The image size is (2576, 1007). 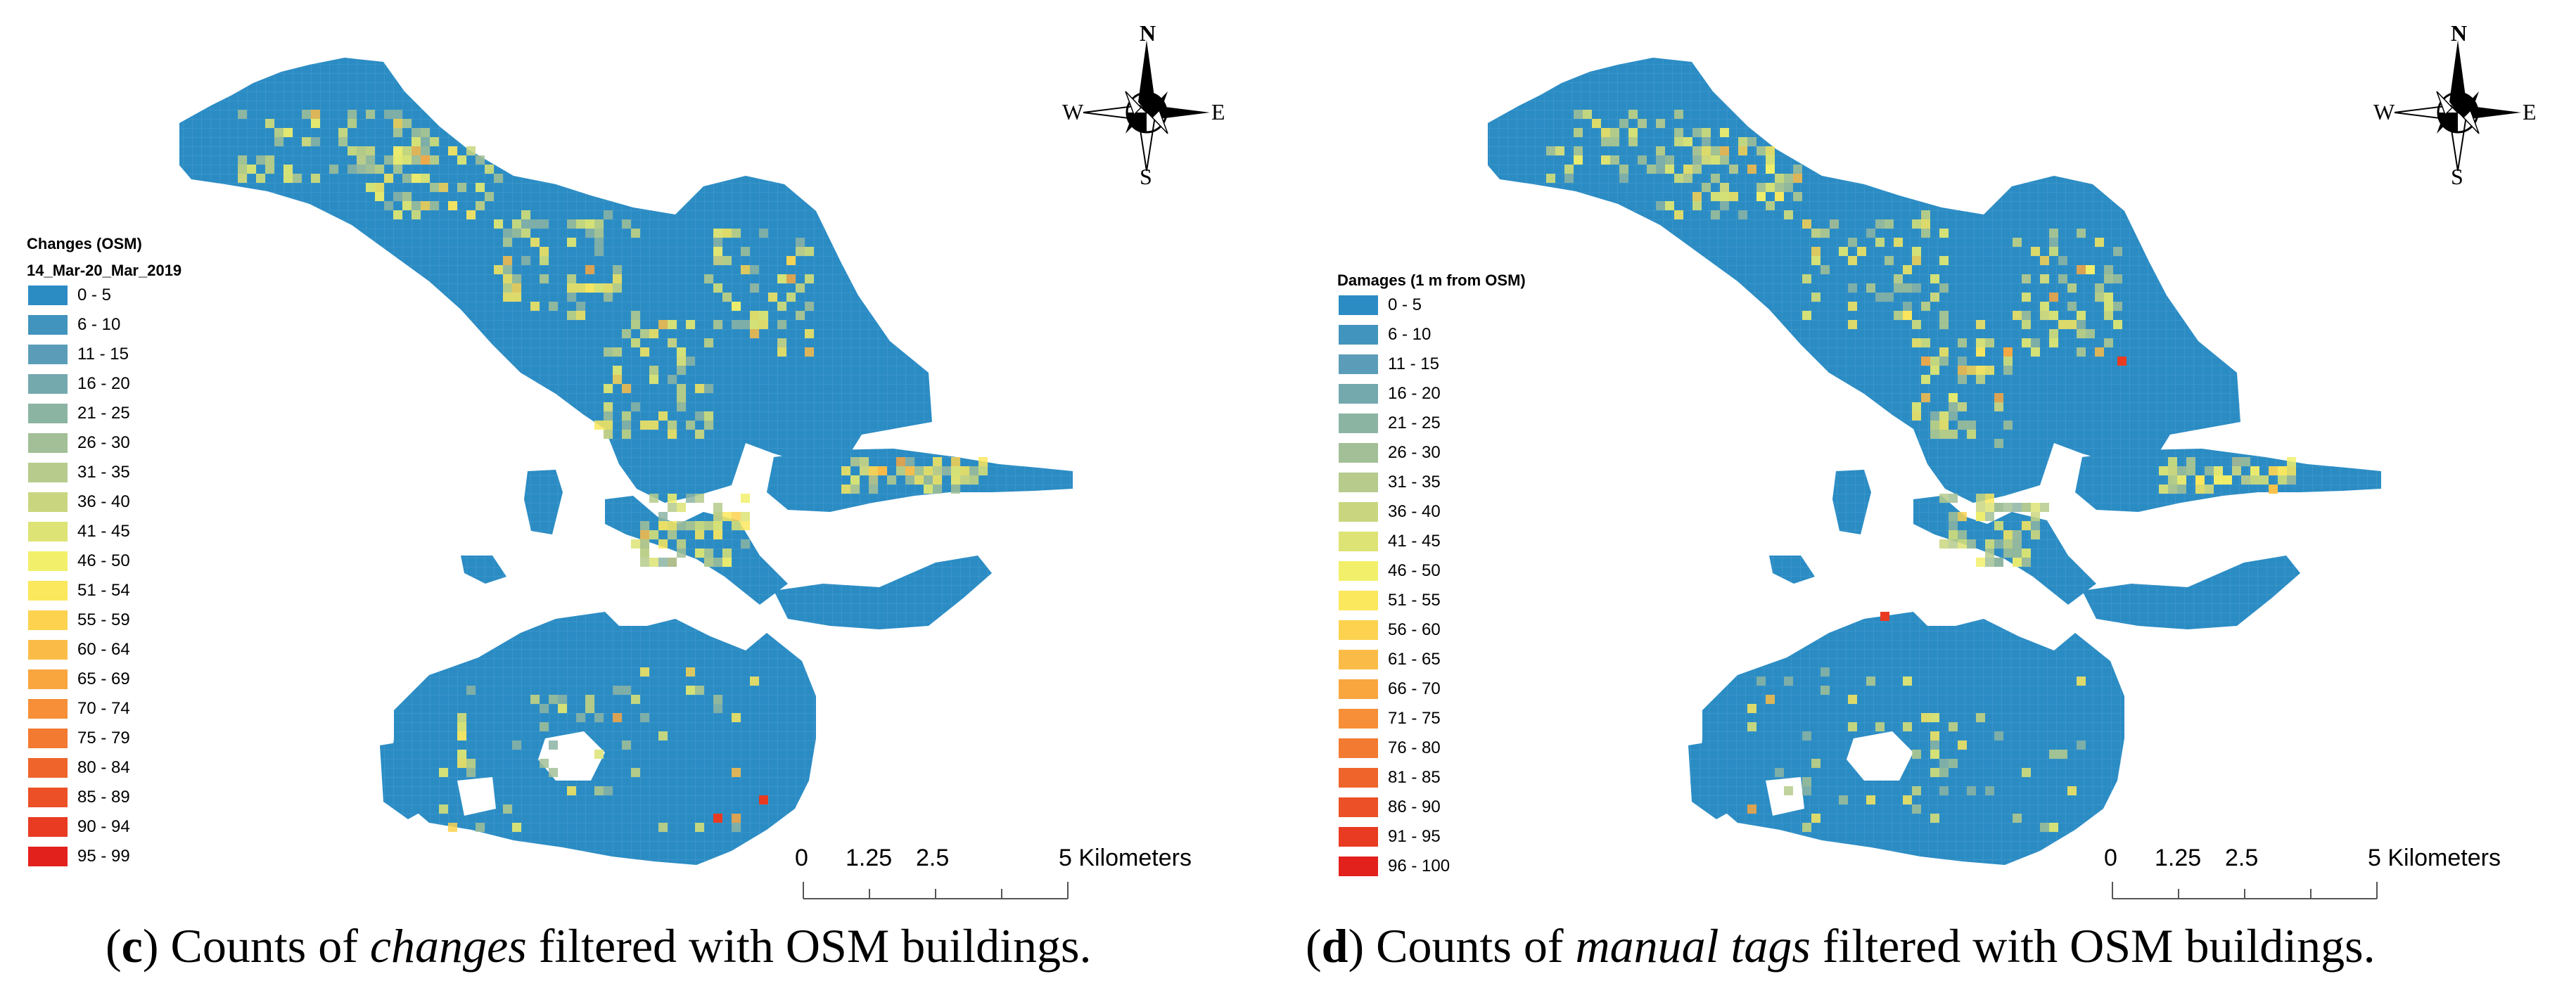 I want to click on legend-item: 96 - 100, so click(x=1431, y=866).